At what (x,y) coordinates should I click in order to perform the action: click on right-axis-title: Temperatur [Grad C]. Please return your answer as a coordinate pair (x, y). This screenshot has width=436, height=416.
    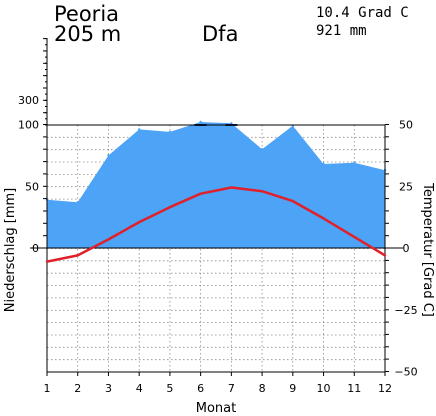
    Looking at the image, I should click on (427, 249).